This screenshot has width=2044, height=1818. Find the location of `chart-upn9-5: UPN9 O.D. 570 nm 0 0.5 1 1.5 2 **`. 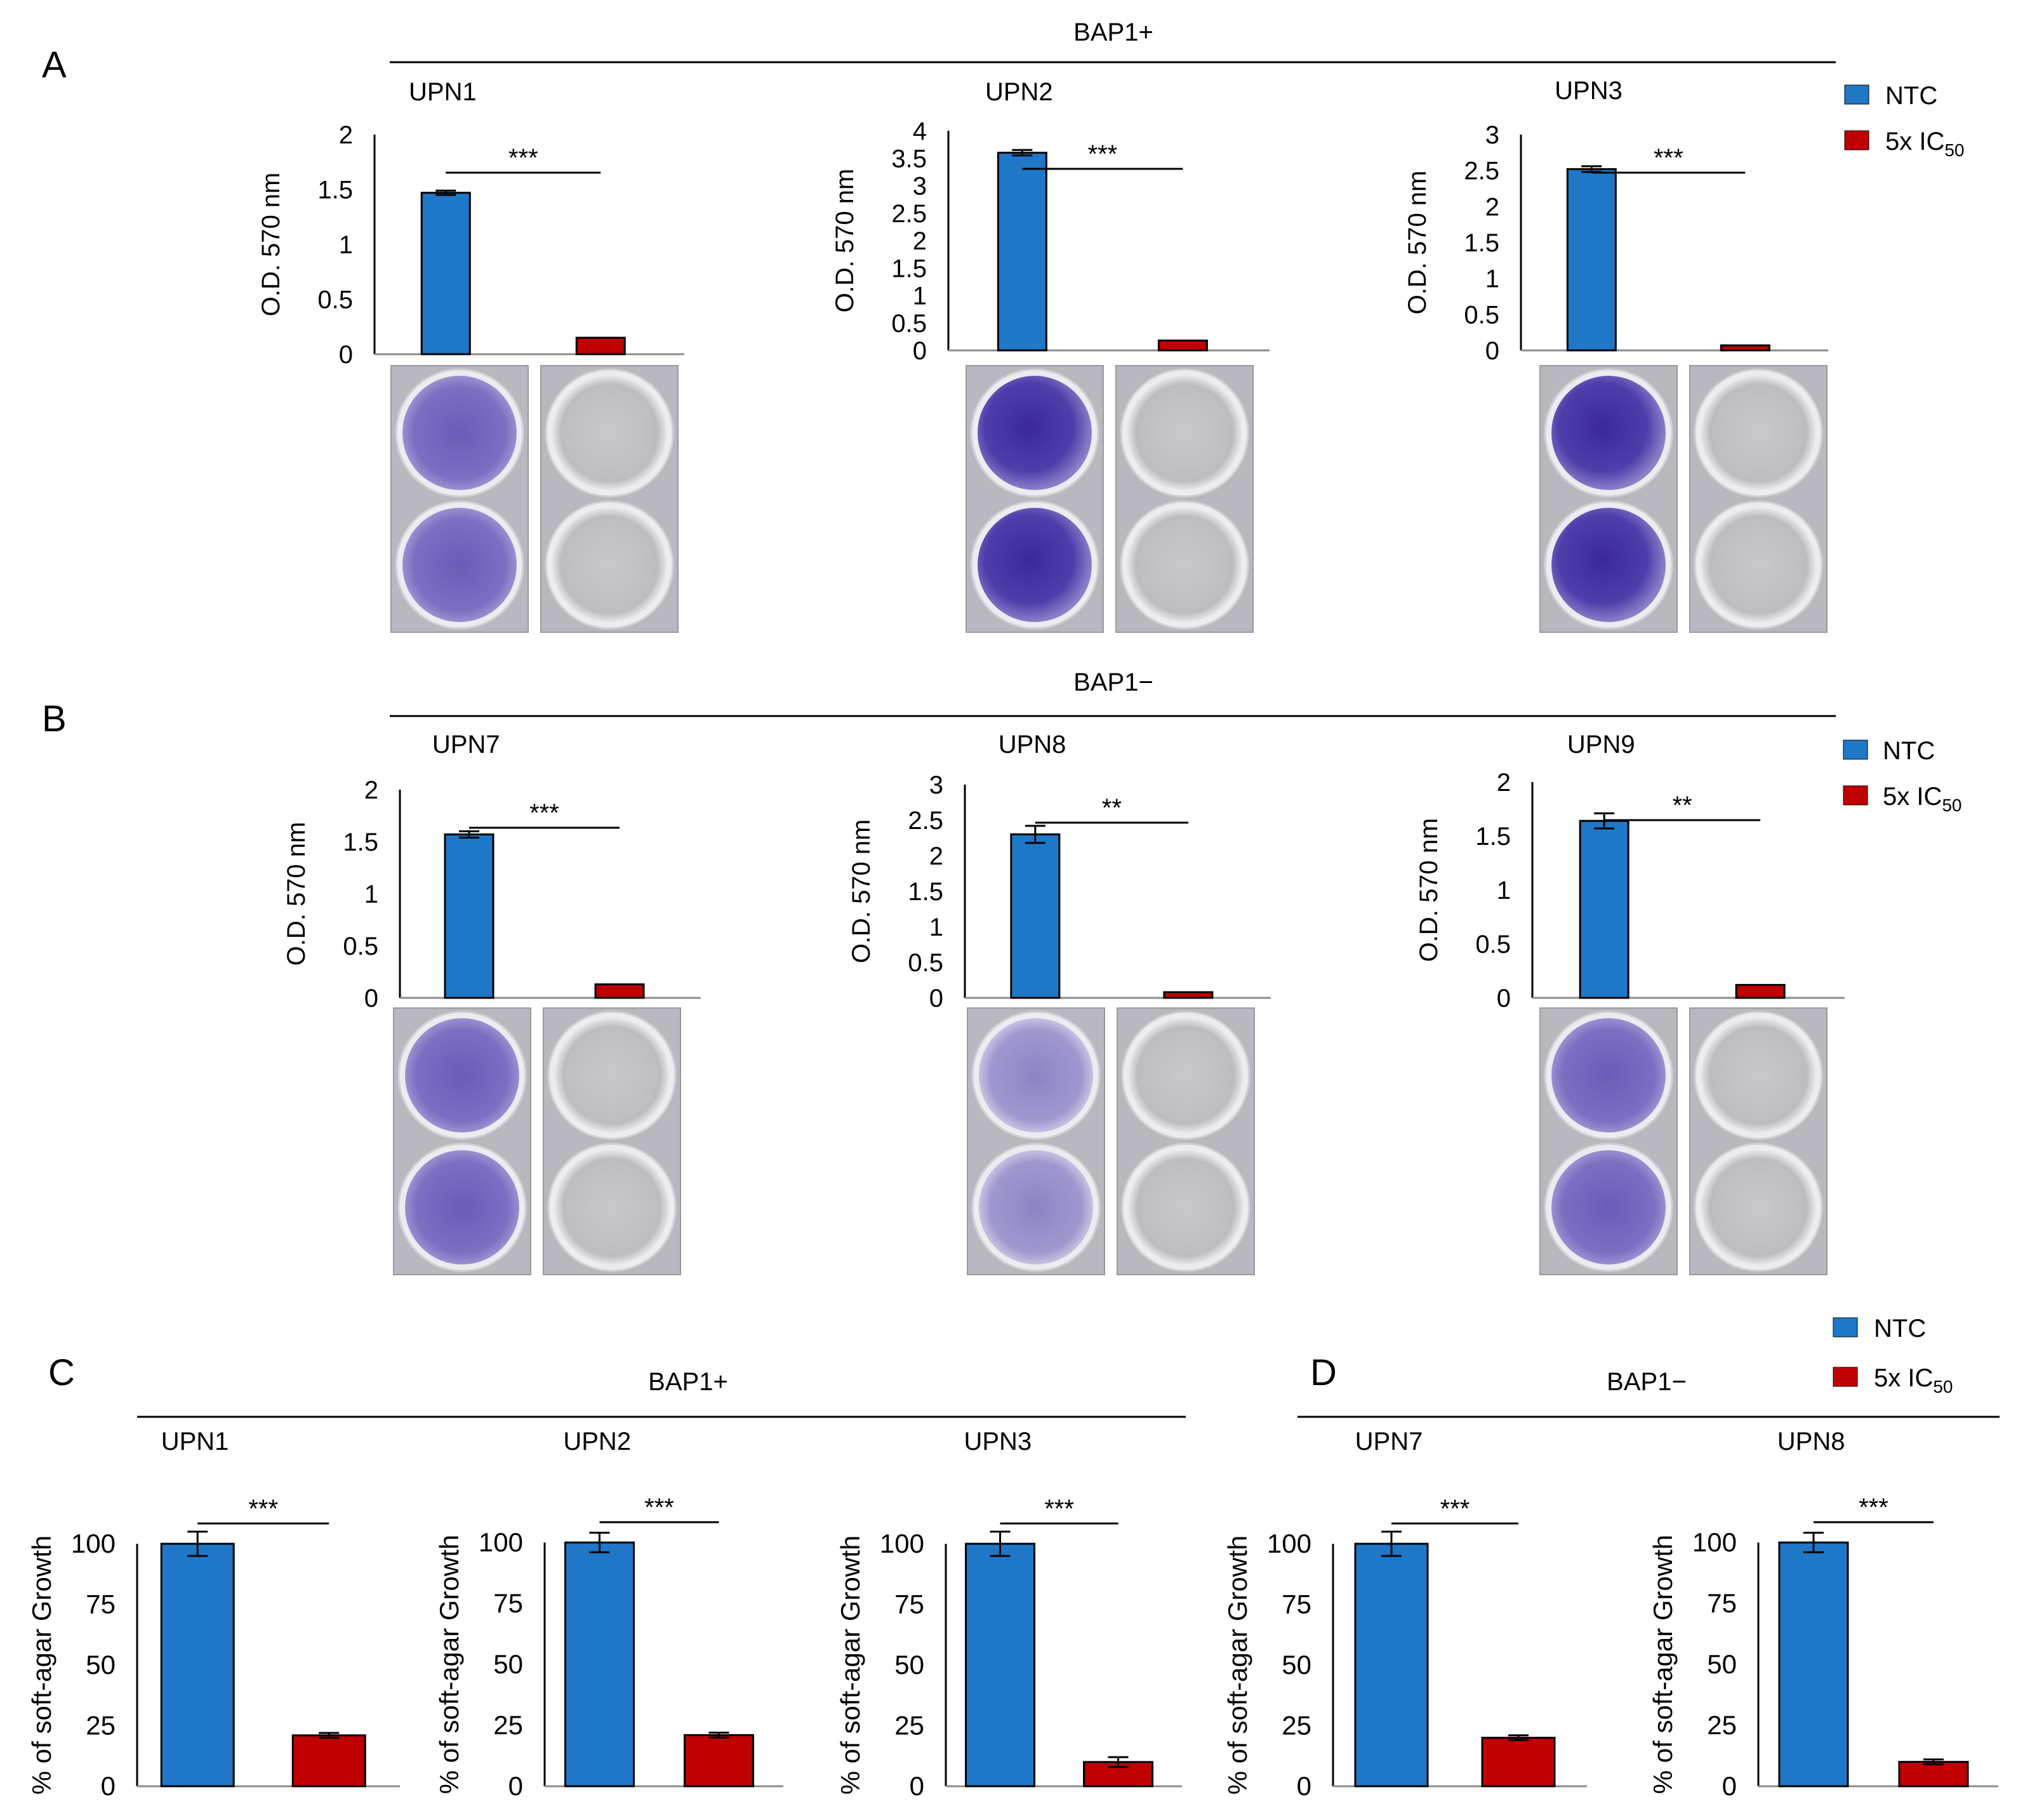

chart-upn9-5: UPN9 O.D. 570 nm 0 0.5 1 1.5 2 ** is located at coordinates (1630, 871).